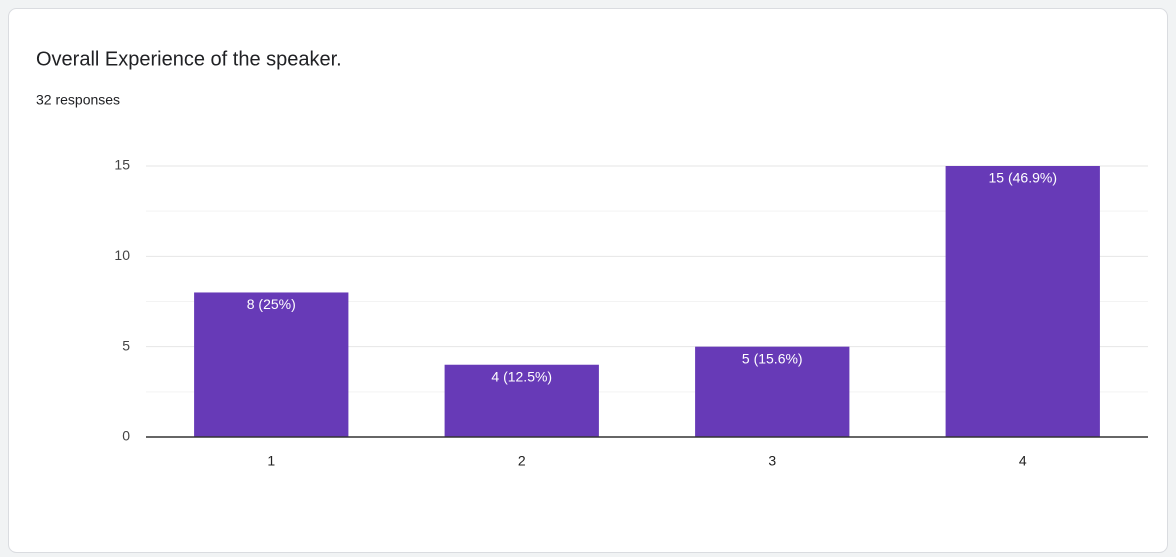  I want to click on x-tick-label: 4, so click(1023, 461).